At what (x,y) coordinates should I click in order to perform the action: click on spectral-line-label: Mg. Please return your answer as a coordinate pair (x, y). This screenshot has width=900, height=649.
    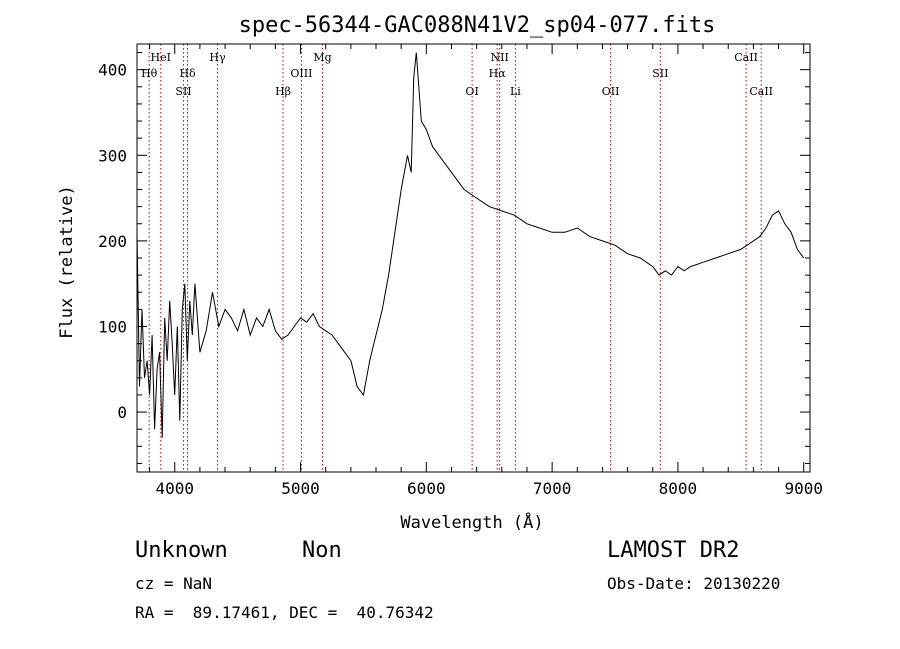
    Looking at the image, I should click on (322, 57).